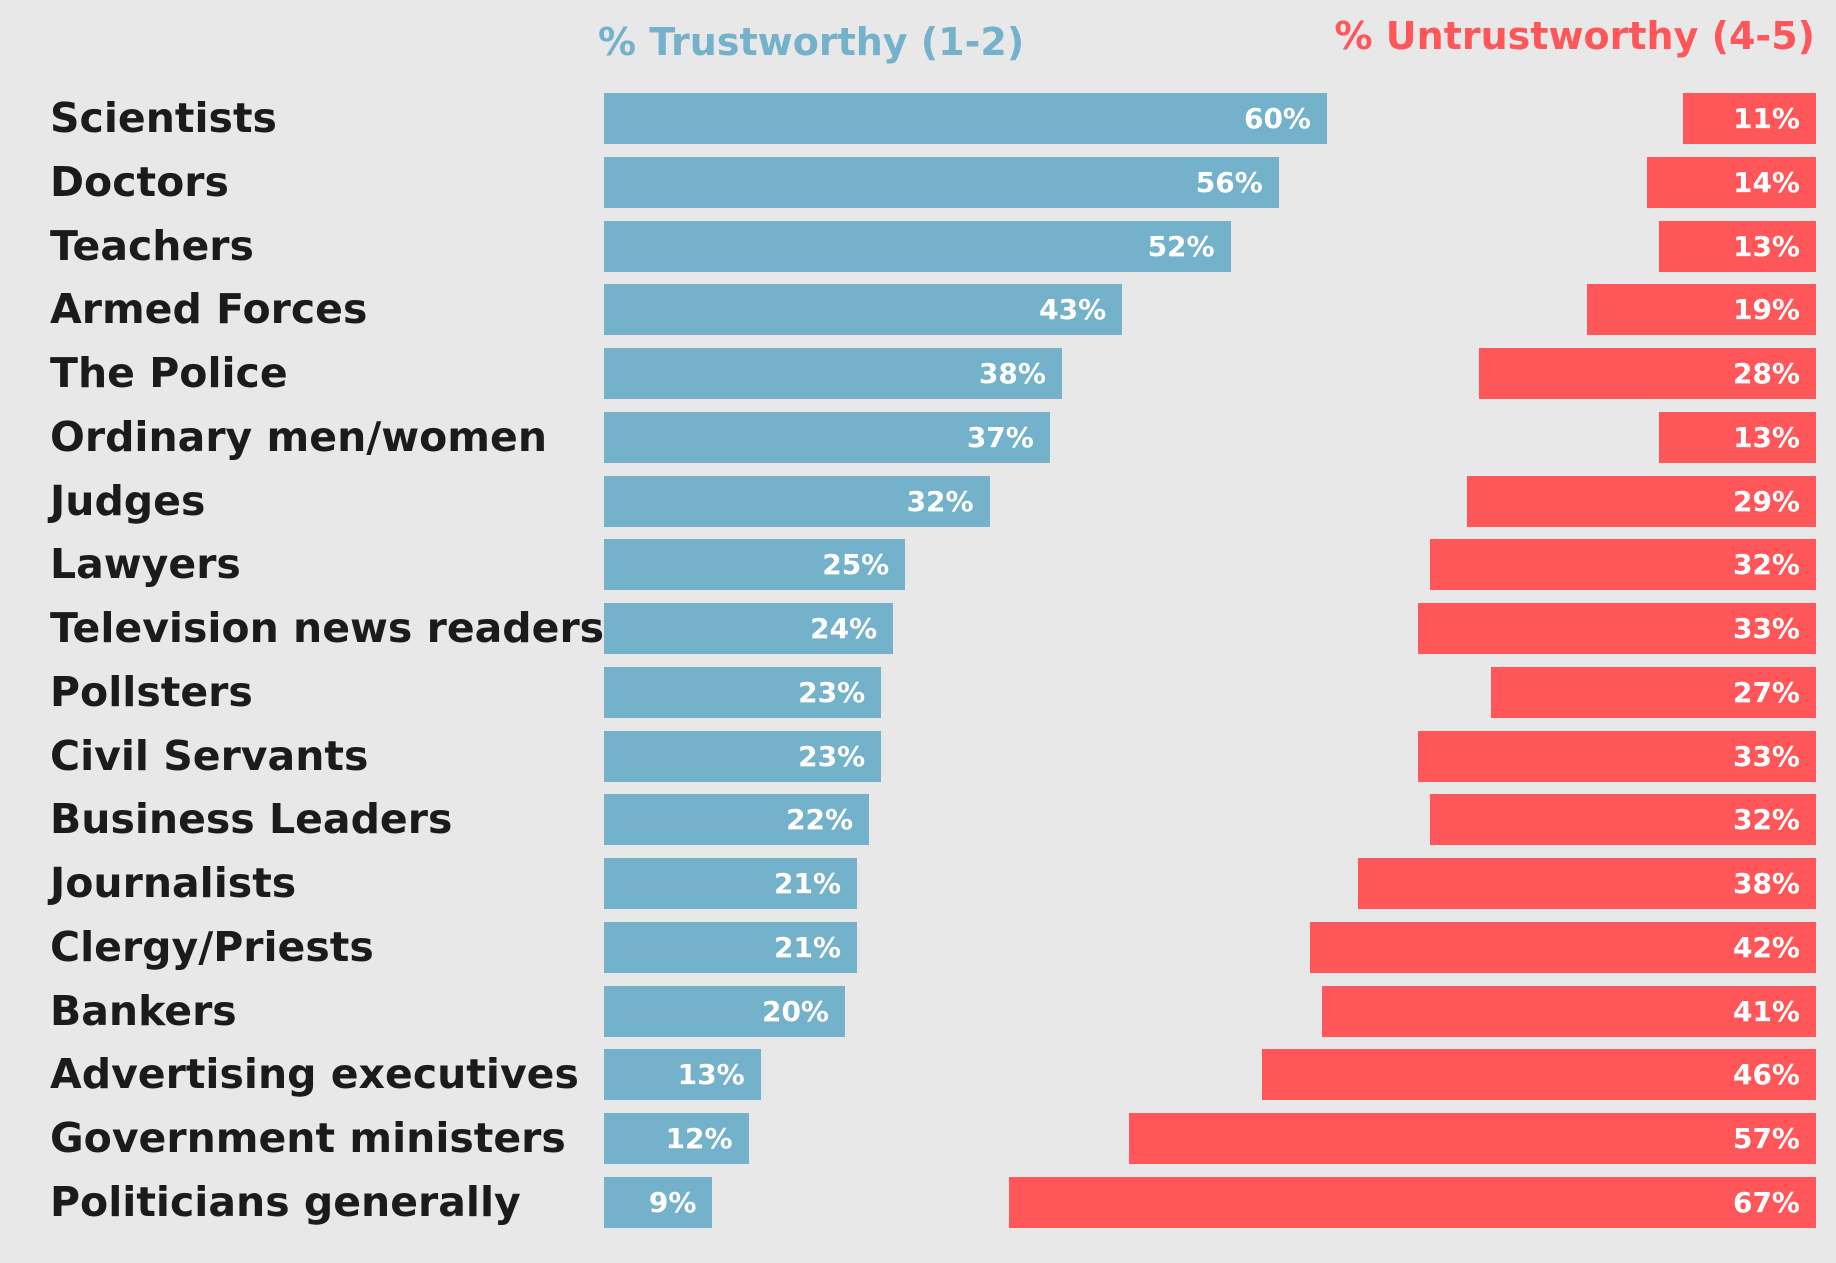  What do you see at coordinates (251, 819) in the screenshot?
I see `category-label: Business Leaders` at bounding box center [251, 819].